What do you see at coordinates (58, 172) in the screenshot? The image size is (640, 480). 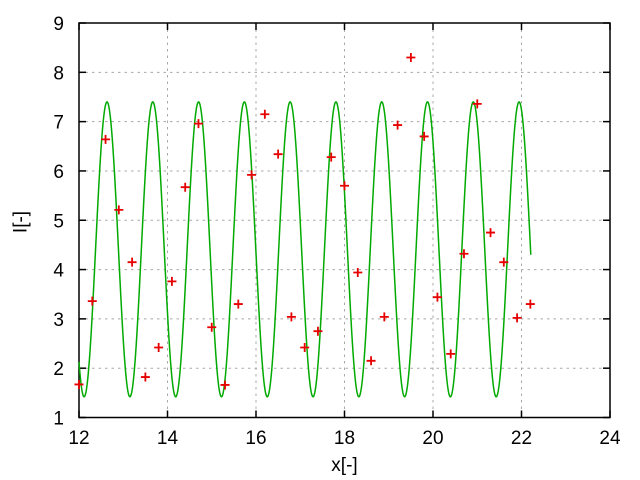 I see `y-tick-label: 6` at bounding box center [58, 172].